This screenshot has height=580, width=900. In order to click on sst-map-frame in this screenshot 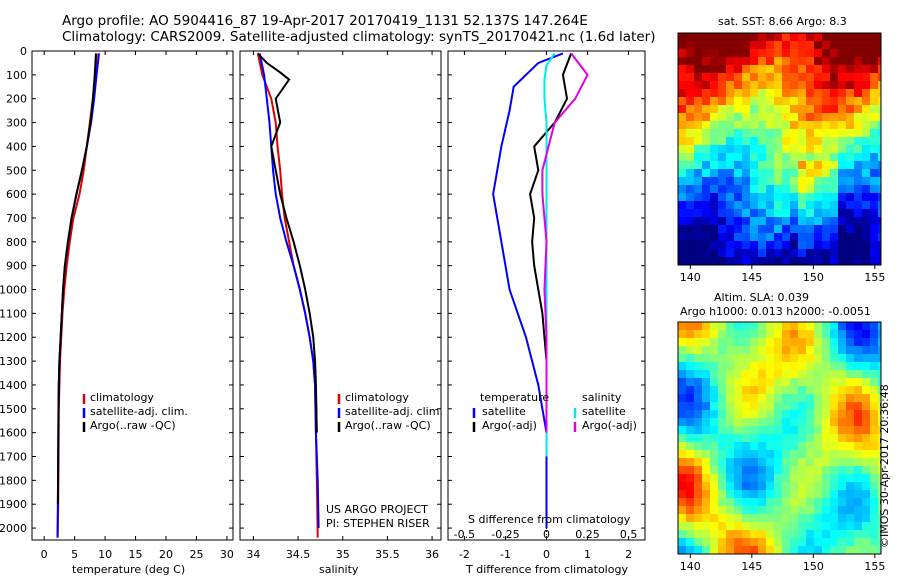, I will do `click(779, 149)`.